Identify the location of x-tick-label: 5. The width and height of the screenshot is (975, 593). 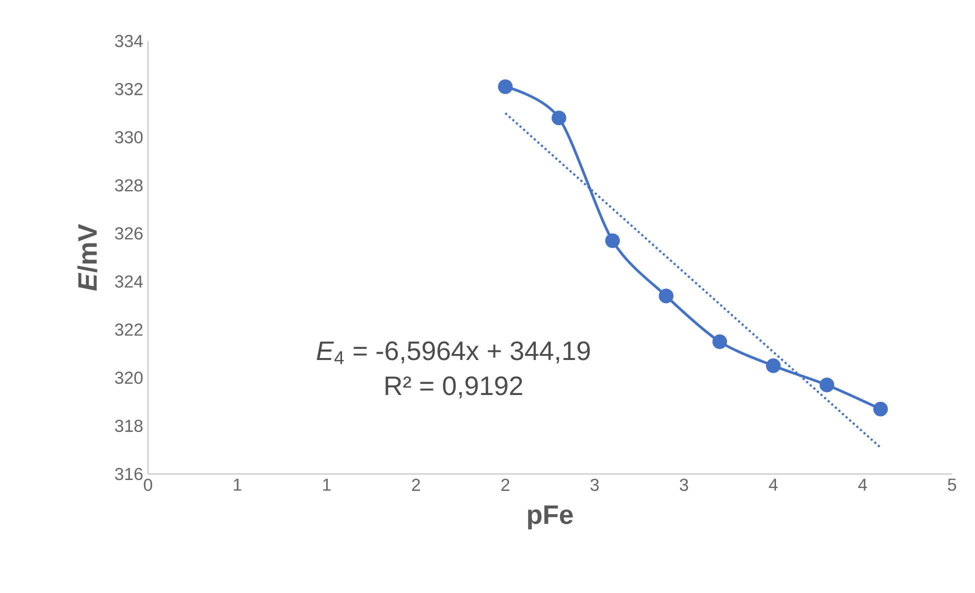
(952, 484).